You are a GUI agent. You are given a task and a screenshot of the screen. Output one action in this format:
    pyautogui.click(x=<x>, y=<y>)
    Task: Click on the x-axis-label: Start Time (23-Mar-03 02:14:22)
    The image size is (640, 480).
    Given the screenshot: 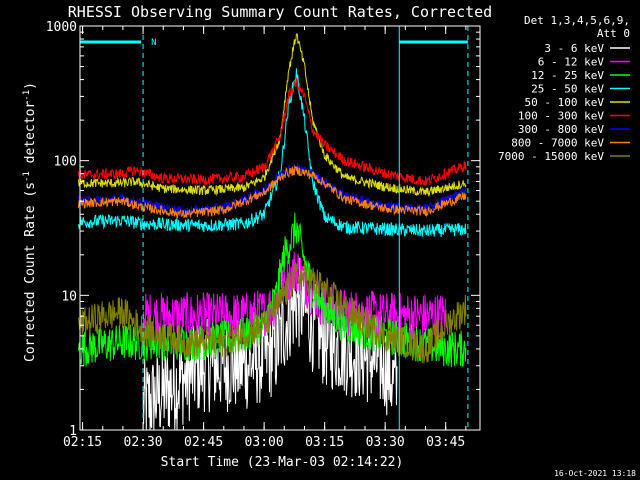 What is the action you would take?
    pyautogui.click(x=282, y=462)
    